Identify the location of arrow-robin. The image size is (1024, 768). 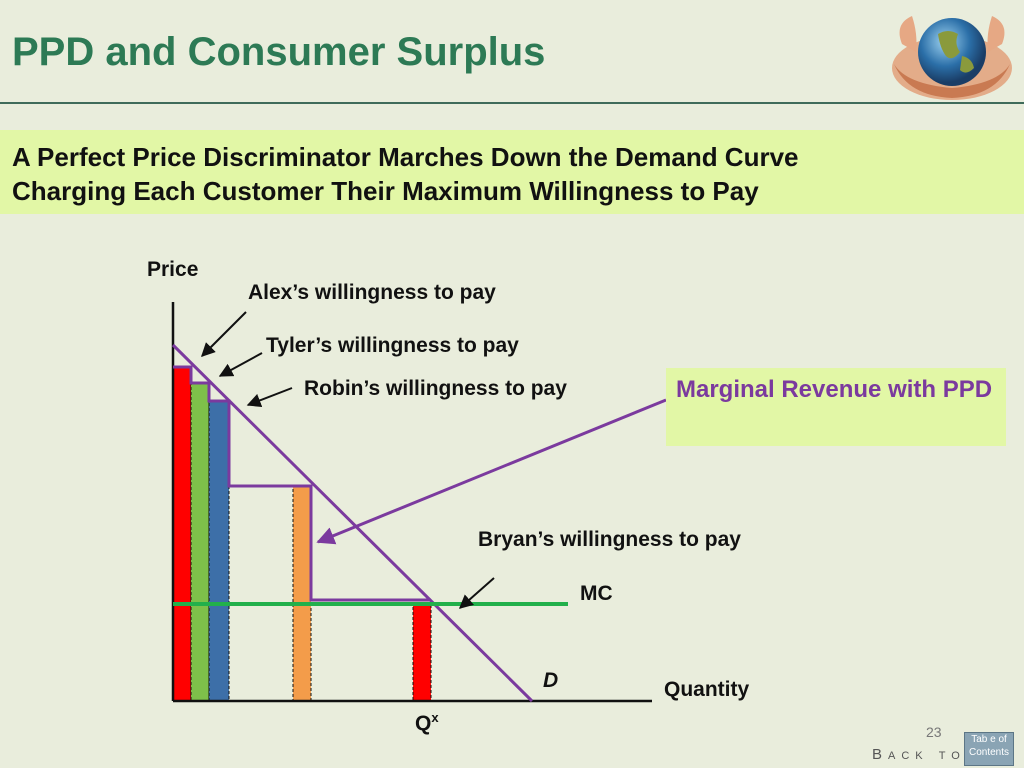
(269, 397).